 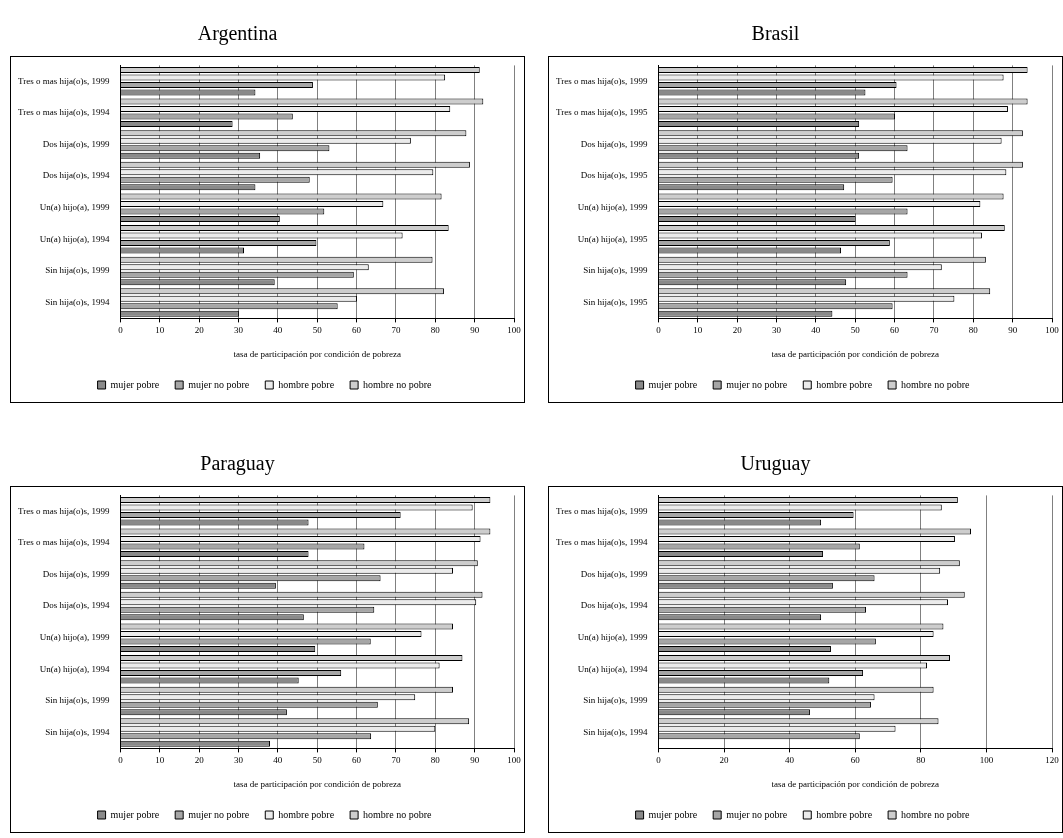 I want to click on y-tick-label: Tres o mas hija(o)s, 1995, so click(x=601, y=112).